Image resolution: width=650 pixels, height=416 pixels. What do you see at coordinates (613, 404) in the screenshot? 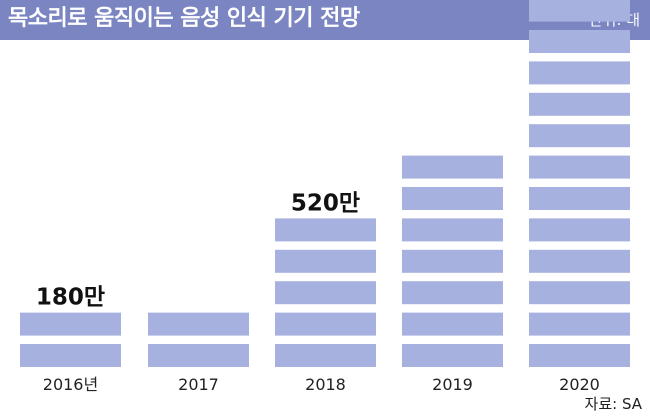
I see `source-note: 자료: SA` at bounding box center [613, 404].